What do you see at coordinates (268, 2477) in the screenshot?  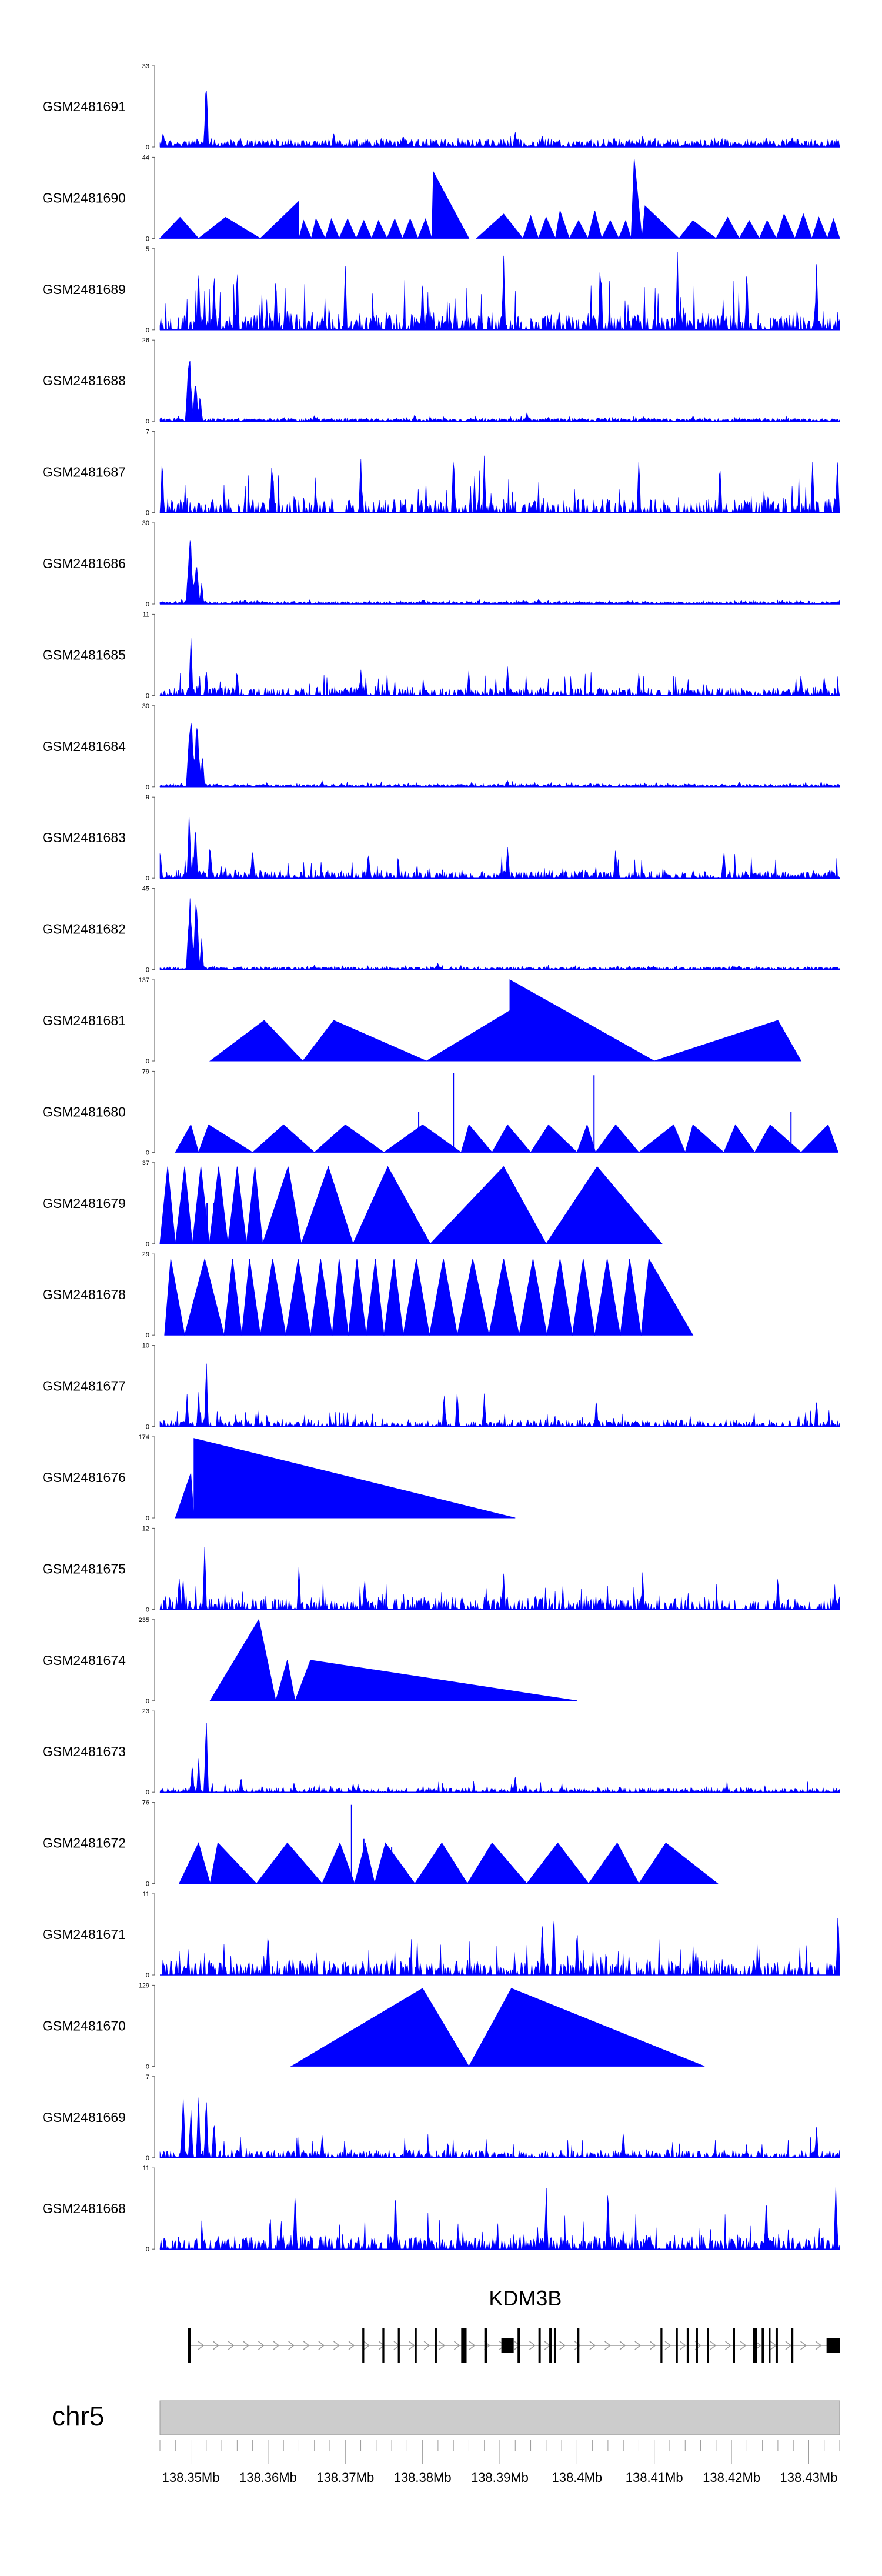 I see `axis-tick-label: 138.36Mb` at bounding box center [268, 2477].